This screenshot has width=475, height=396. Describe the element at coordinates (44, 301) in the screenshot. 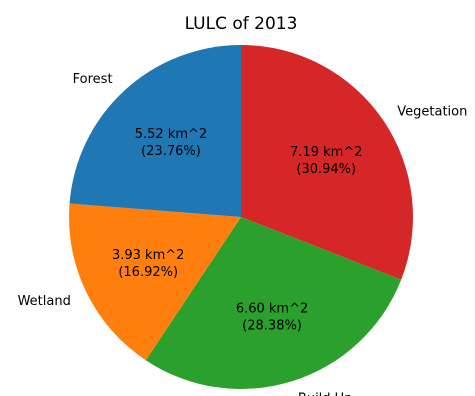

I see `category-label-wetland: Wetland` at that location.